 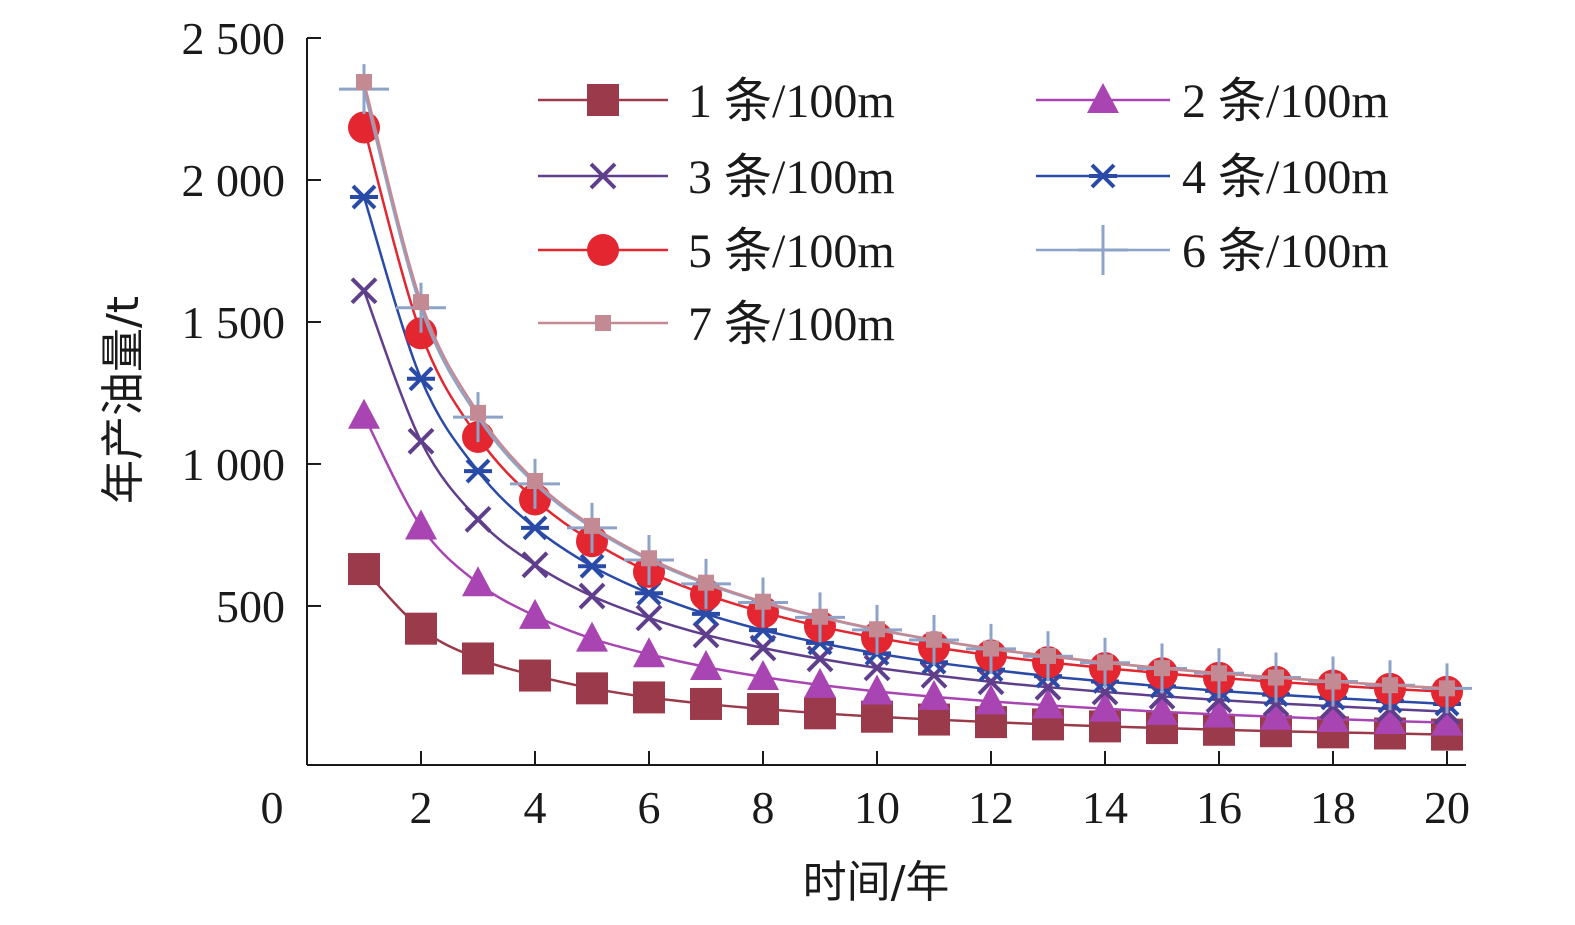 I want to click on legend-label: 1 条/100m, so click(x=791, y=101).